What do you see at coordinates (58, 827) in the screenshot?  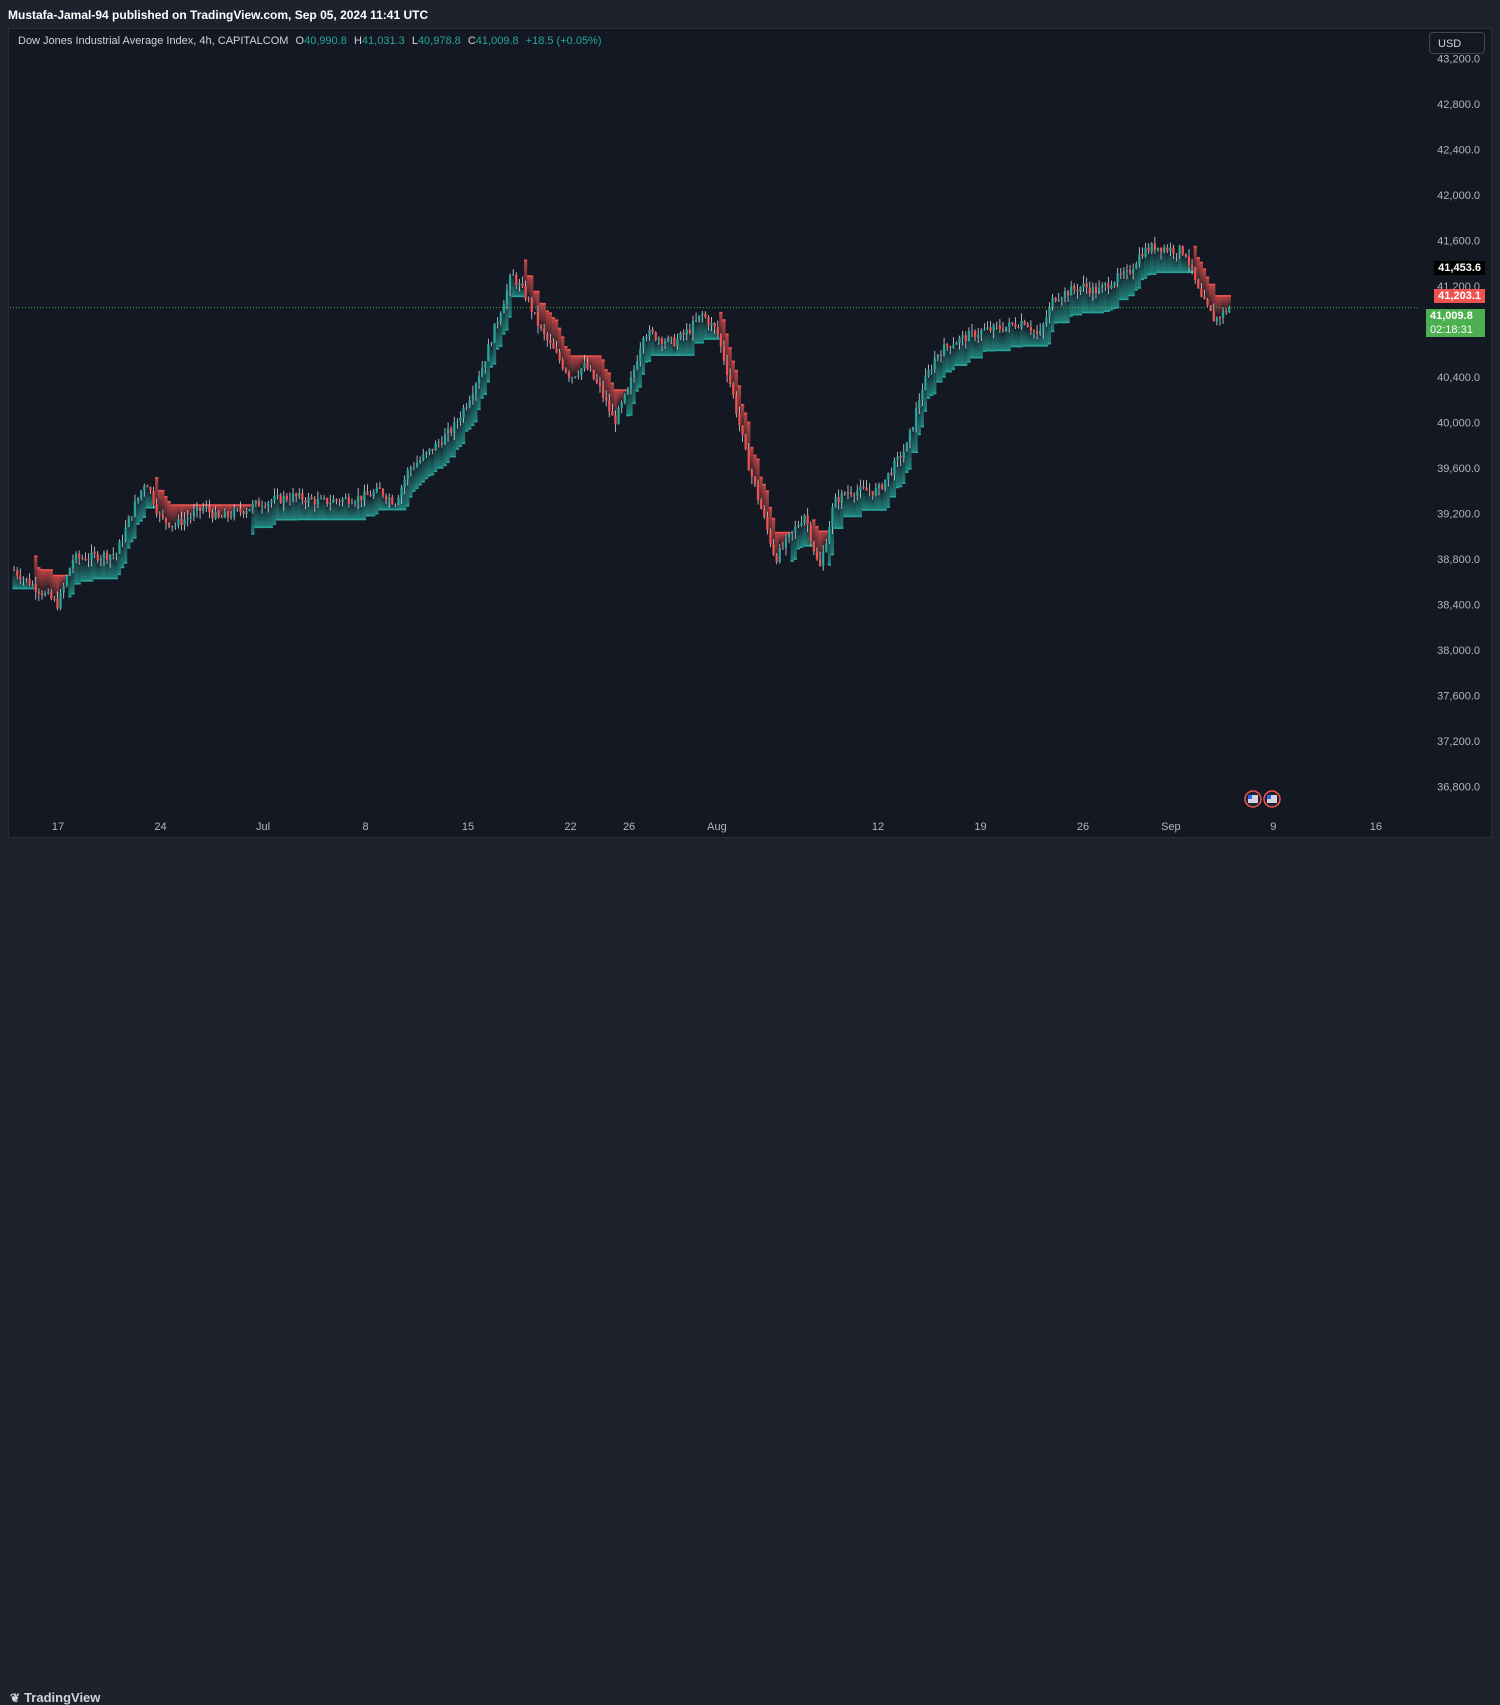 I see `x-tick-label: 17` at bounding box center [58, 827].